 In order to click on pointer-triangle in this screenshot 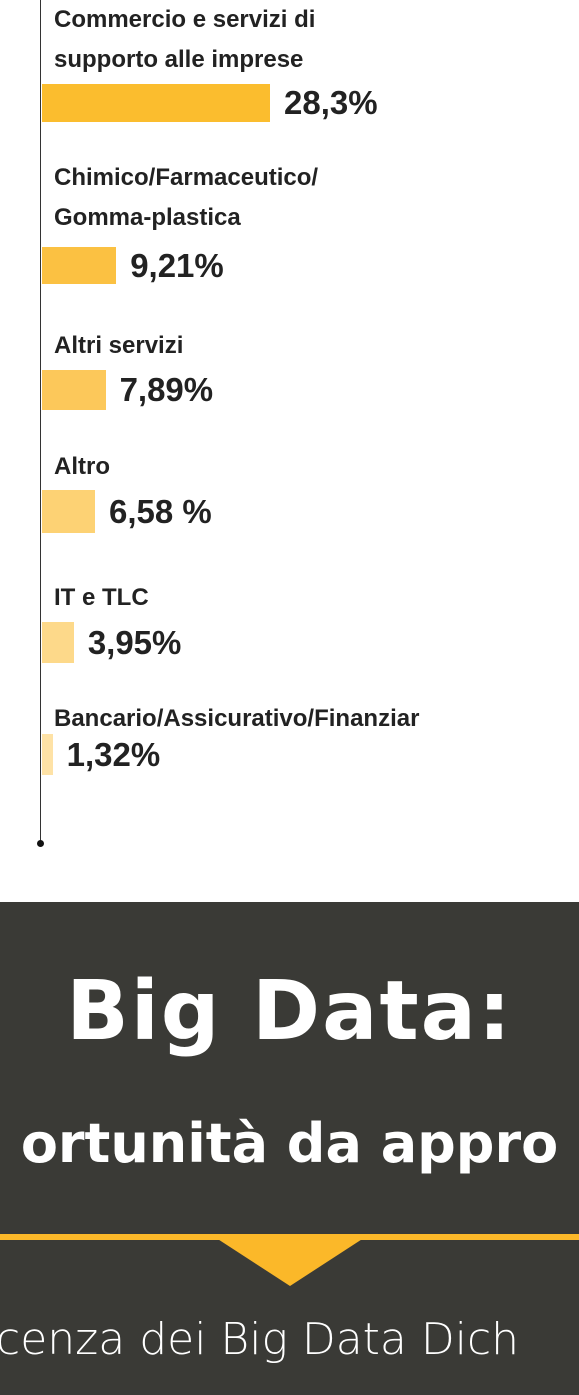, I will do `click(290, 1260)`.